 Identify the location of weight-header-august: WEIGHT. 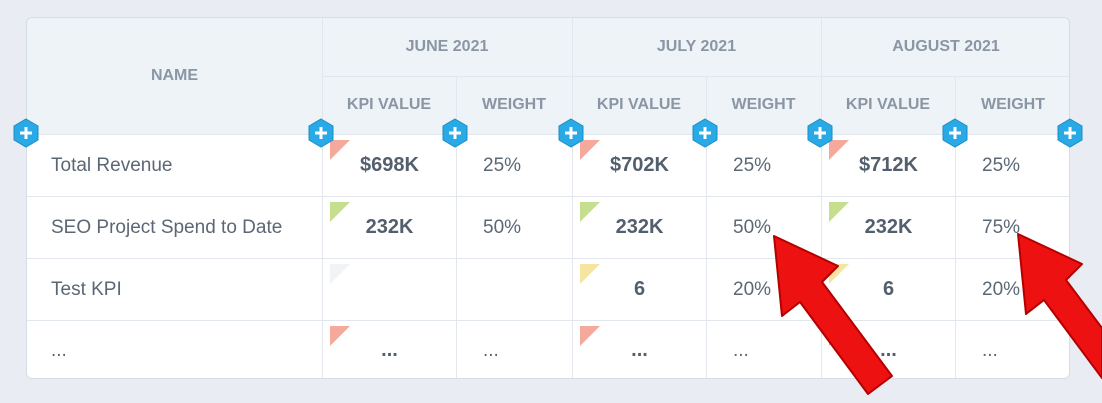
(1012, 105).